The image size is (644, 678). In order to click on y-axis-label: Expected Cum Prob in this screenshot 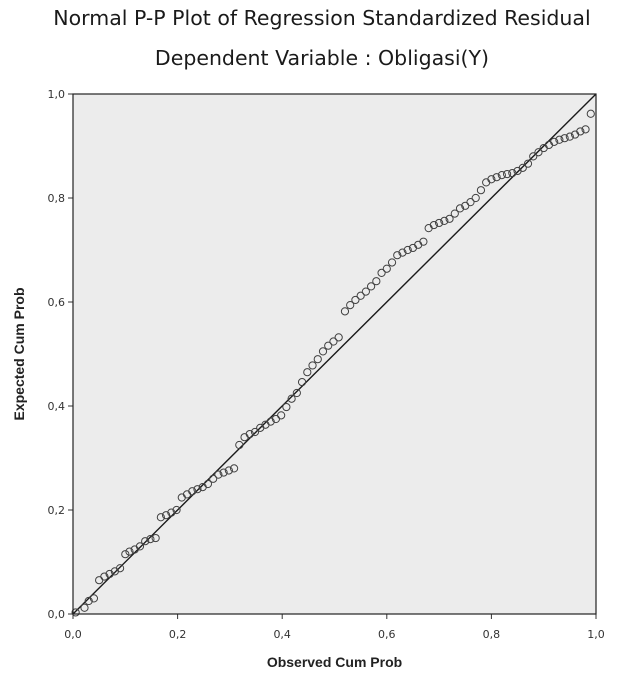, I will do `click(19, 353)`.